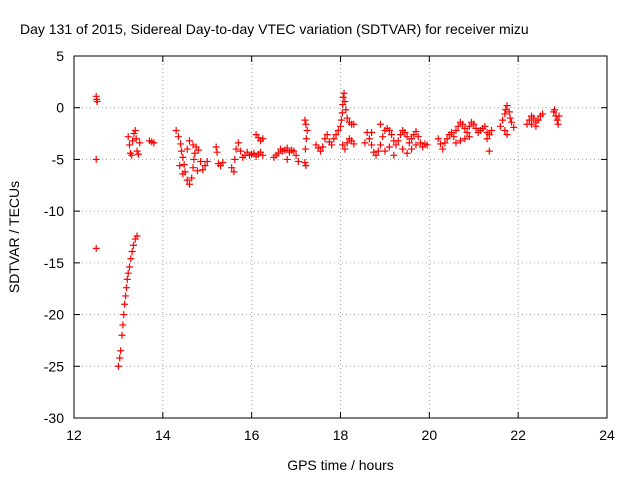  I want to click on y-tick-label: 0, so click(60, 108).